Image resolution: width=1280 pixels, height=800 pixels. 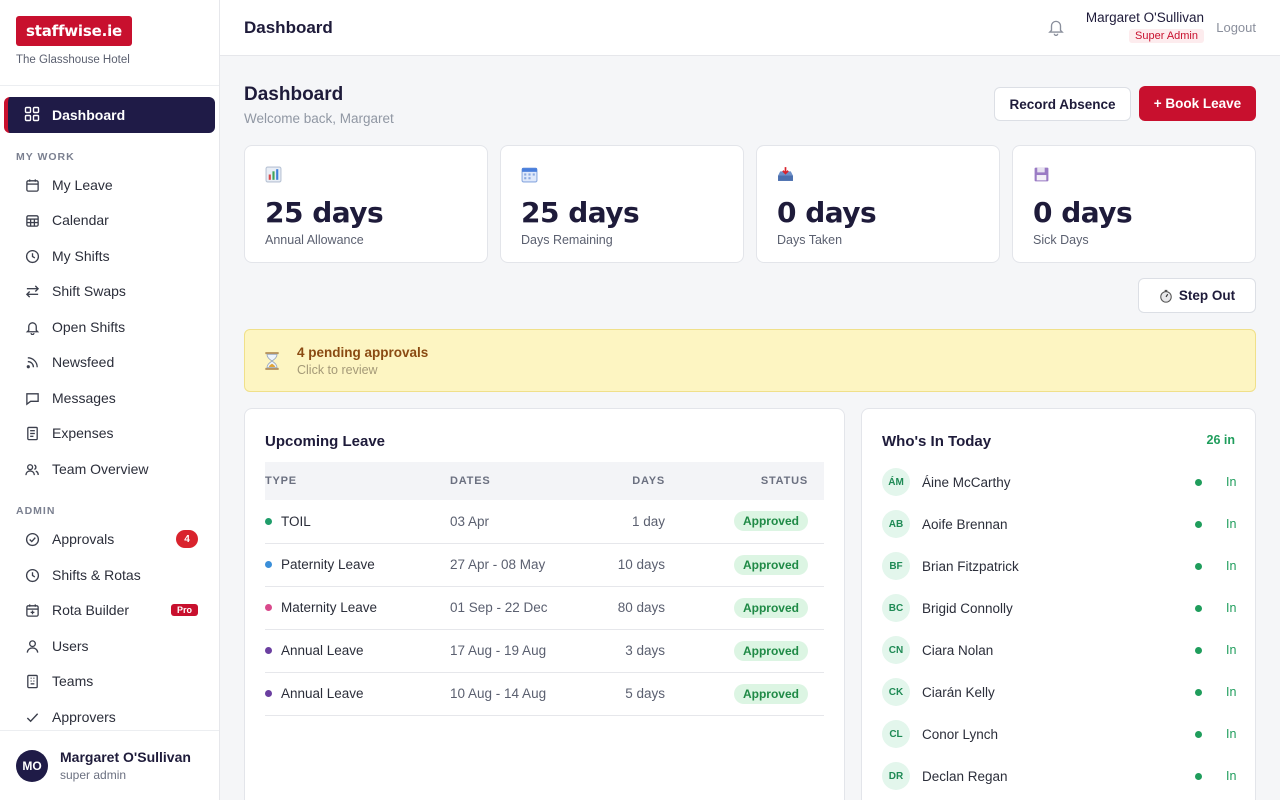 I want to click on sidebar-item-team-overview: Team Overview, so click(x=111, y=469).